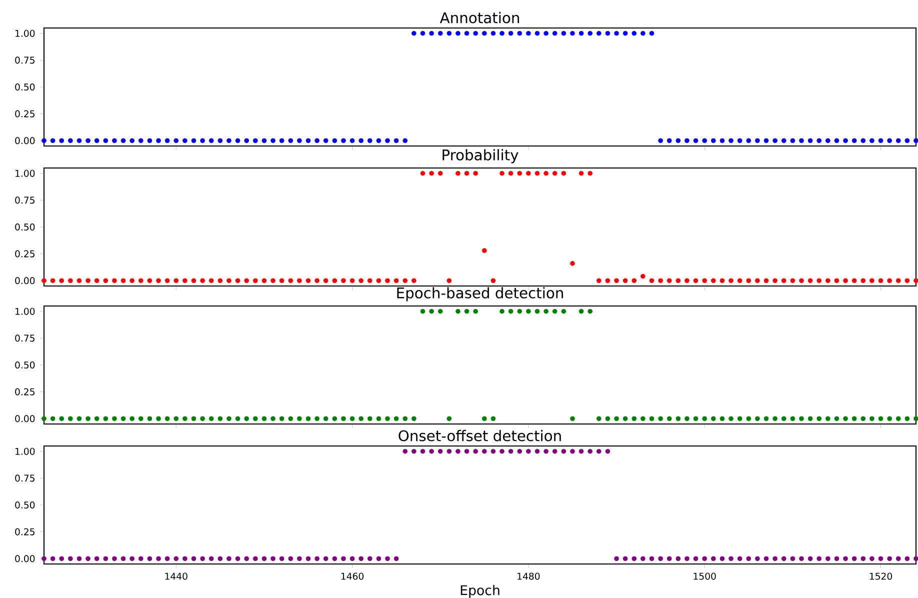  What do you see at coordinates (480, 156) in the screenshot?
I see `chart-title: Probability` at bounding box center [480, 156].